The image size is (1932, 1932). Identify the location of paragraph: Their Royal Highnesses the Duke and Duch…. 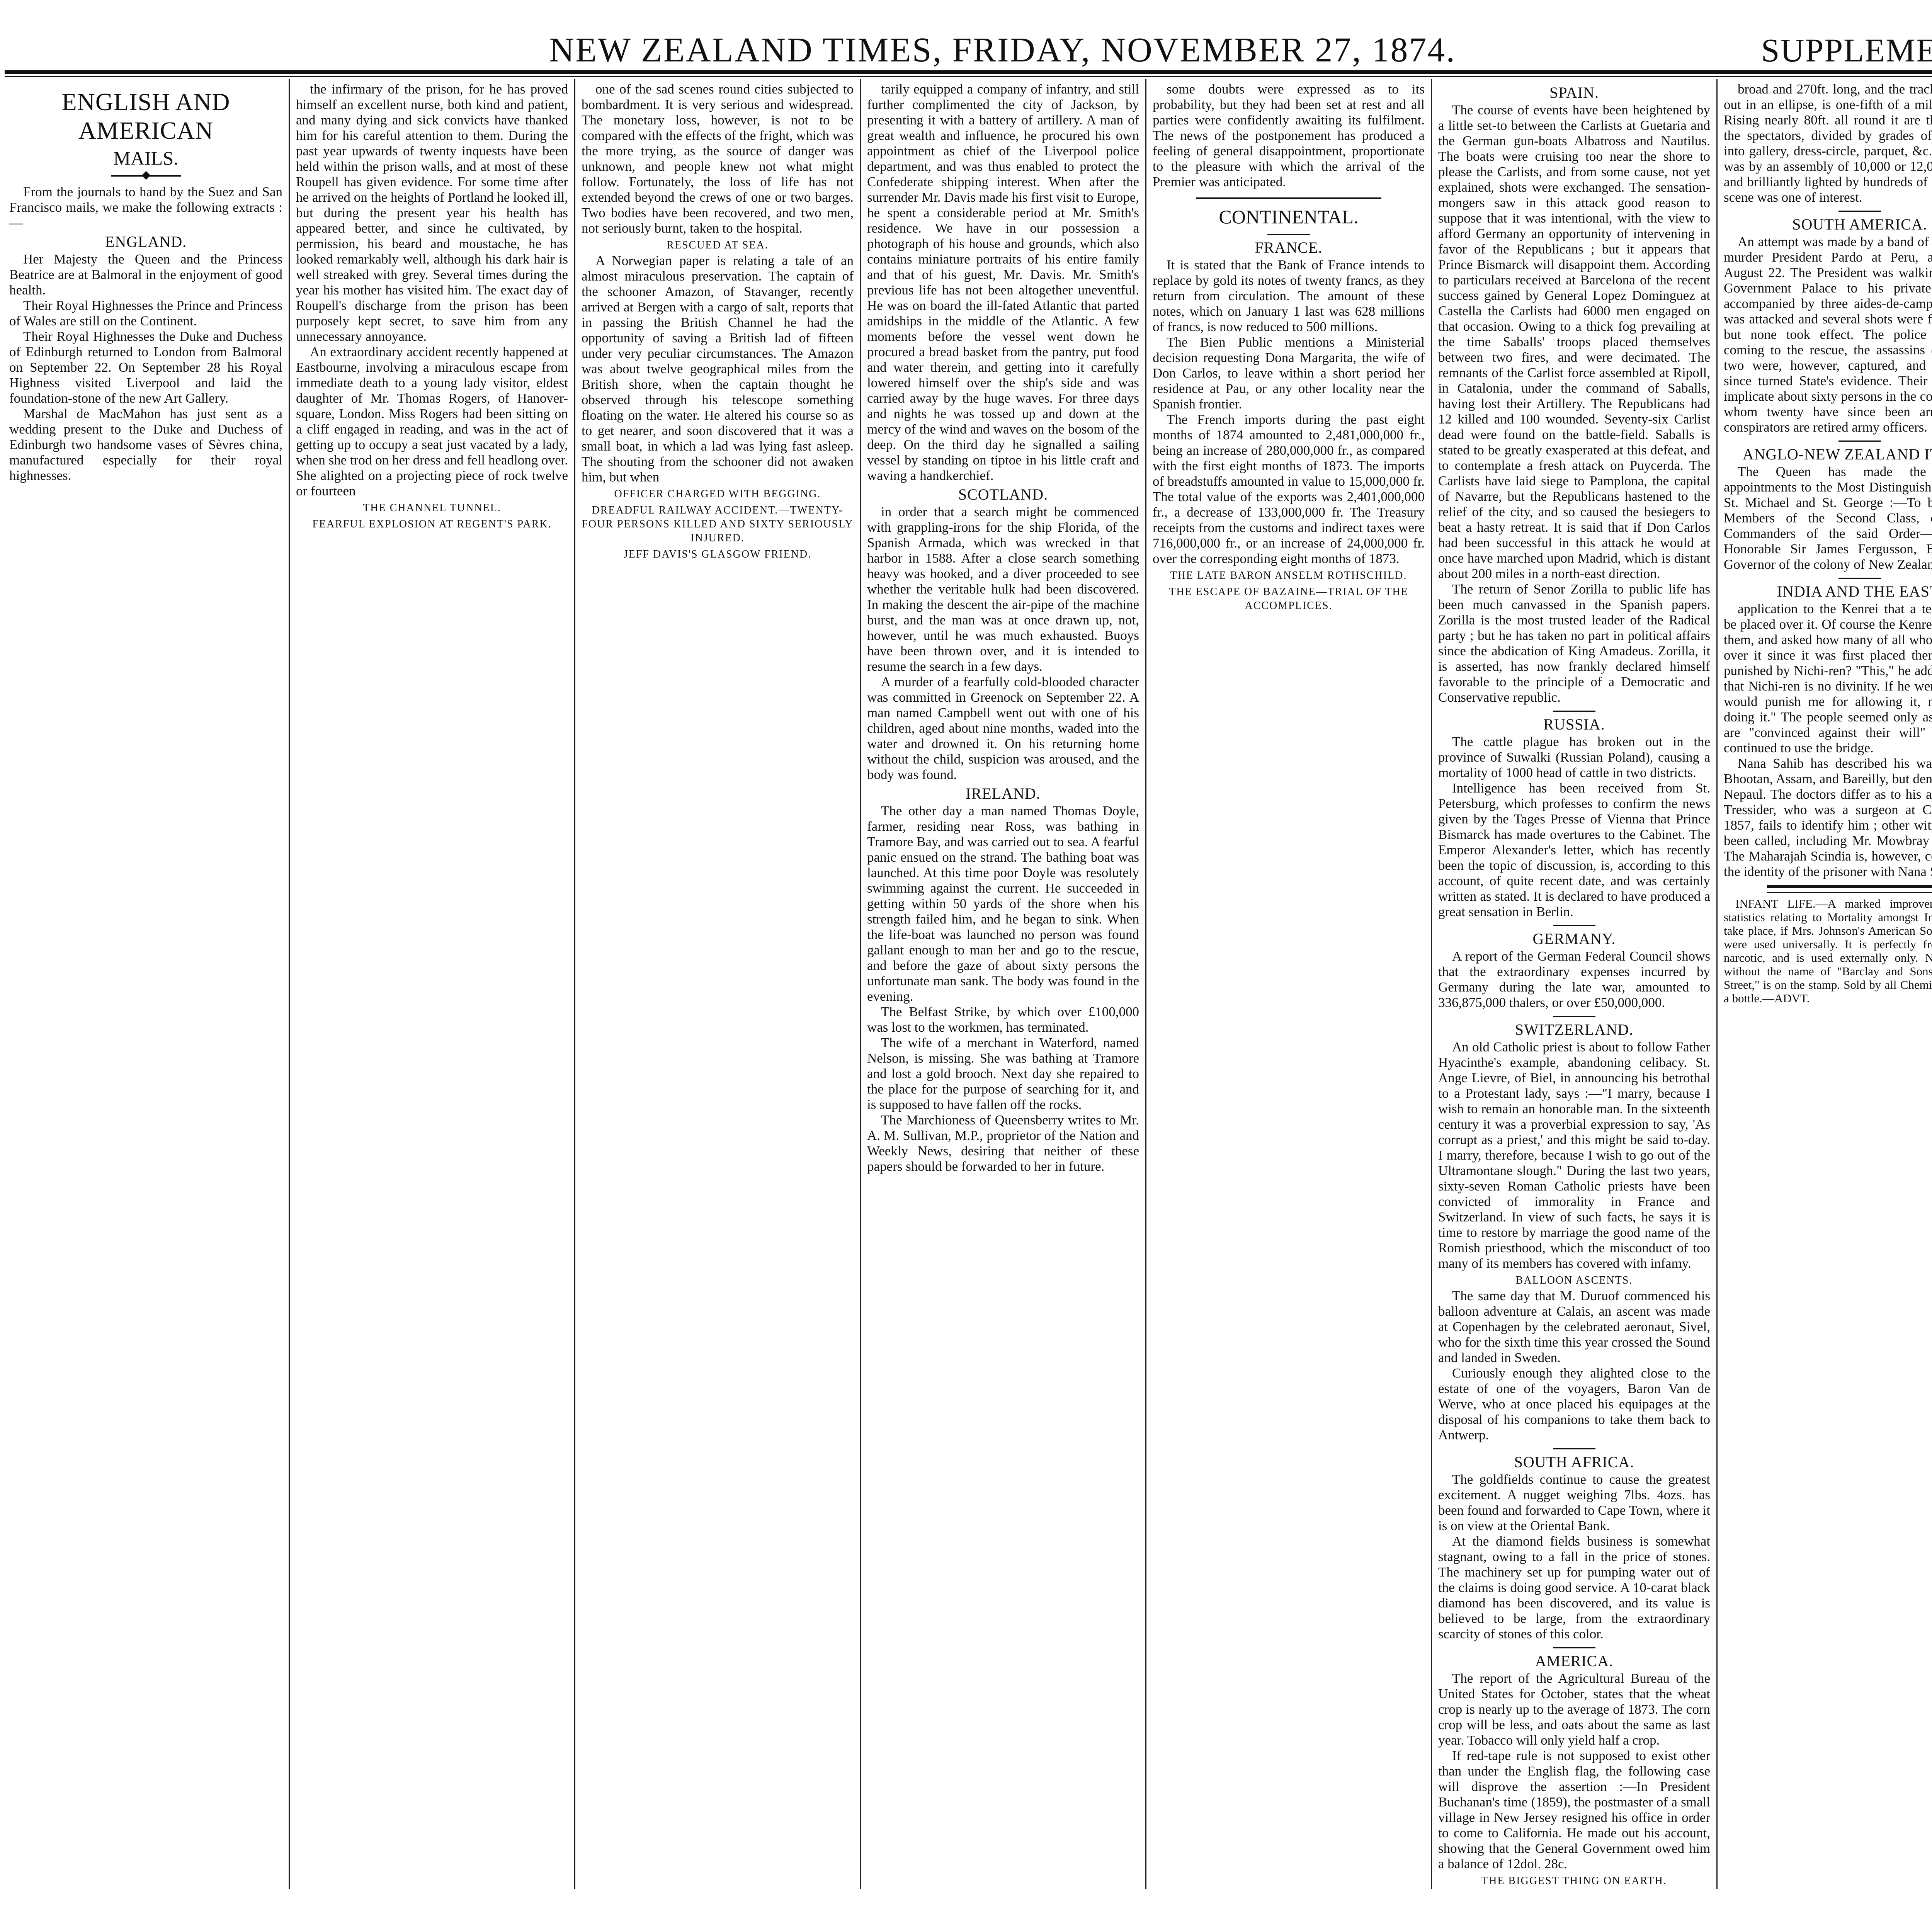
(145, 367).